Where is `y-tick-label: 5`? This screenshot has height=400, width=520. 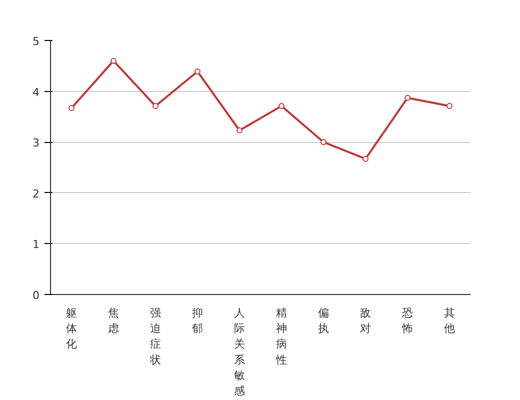 y-tick-label: 5 is located at coordinates (36, 41).